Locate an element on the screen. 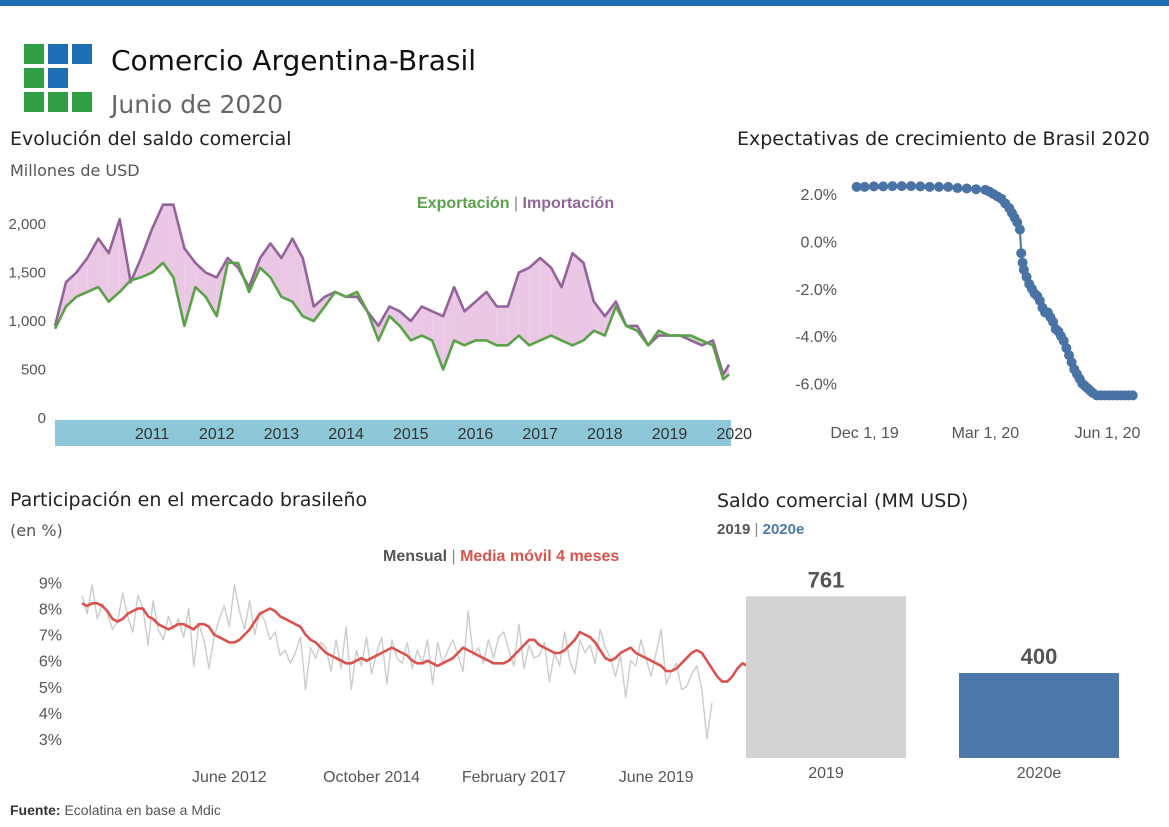 This screenshot has height=827, width=1169. participacion-x-tick: June 2019 is located at coordinates (656, 777).